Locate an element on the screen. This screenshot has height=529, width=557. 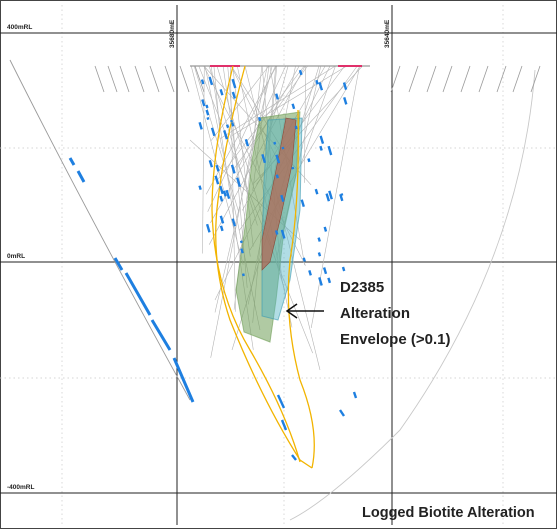
annotation-envelope: Envelope (>0.1) is located at coordinates (395, 339).